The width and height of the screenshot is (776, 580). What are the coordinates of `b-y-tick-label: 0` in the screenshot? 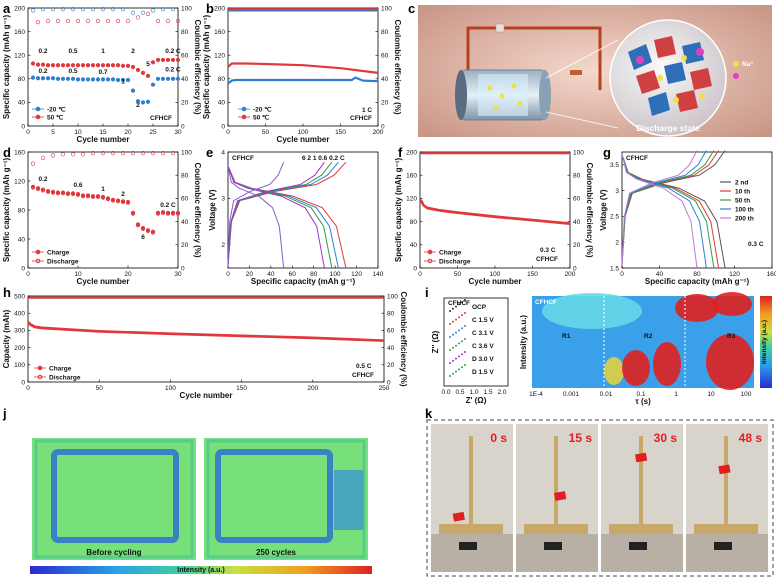 It's located at (223, 126).